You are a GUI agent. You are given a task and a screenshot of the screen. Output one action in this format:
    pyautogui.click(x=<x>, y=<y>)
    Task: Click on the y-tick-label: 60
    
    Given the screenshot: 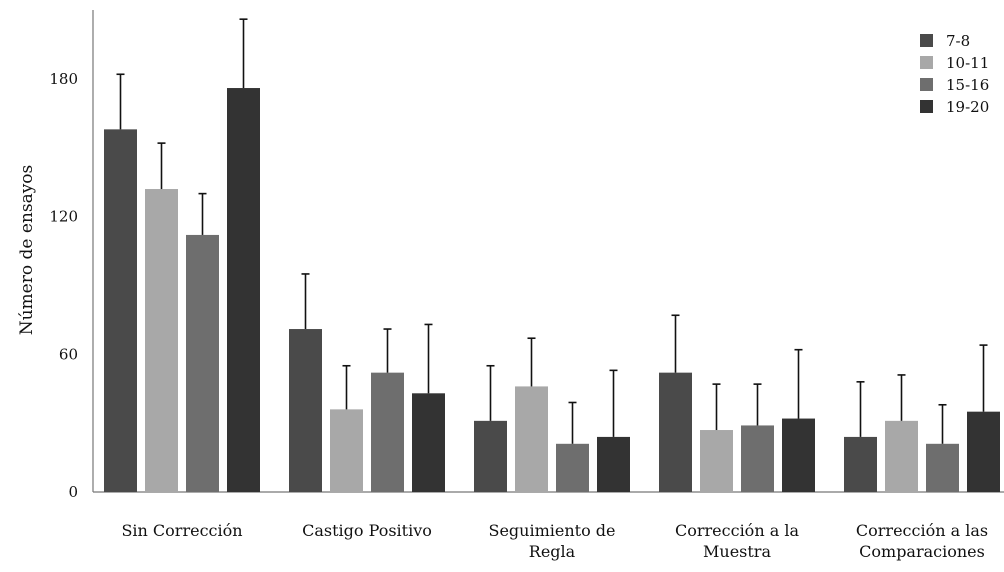 What is the action you would take?
    pyautogui.click(x=68, y=354)
    